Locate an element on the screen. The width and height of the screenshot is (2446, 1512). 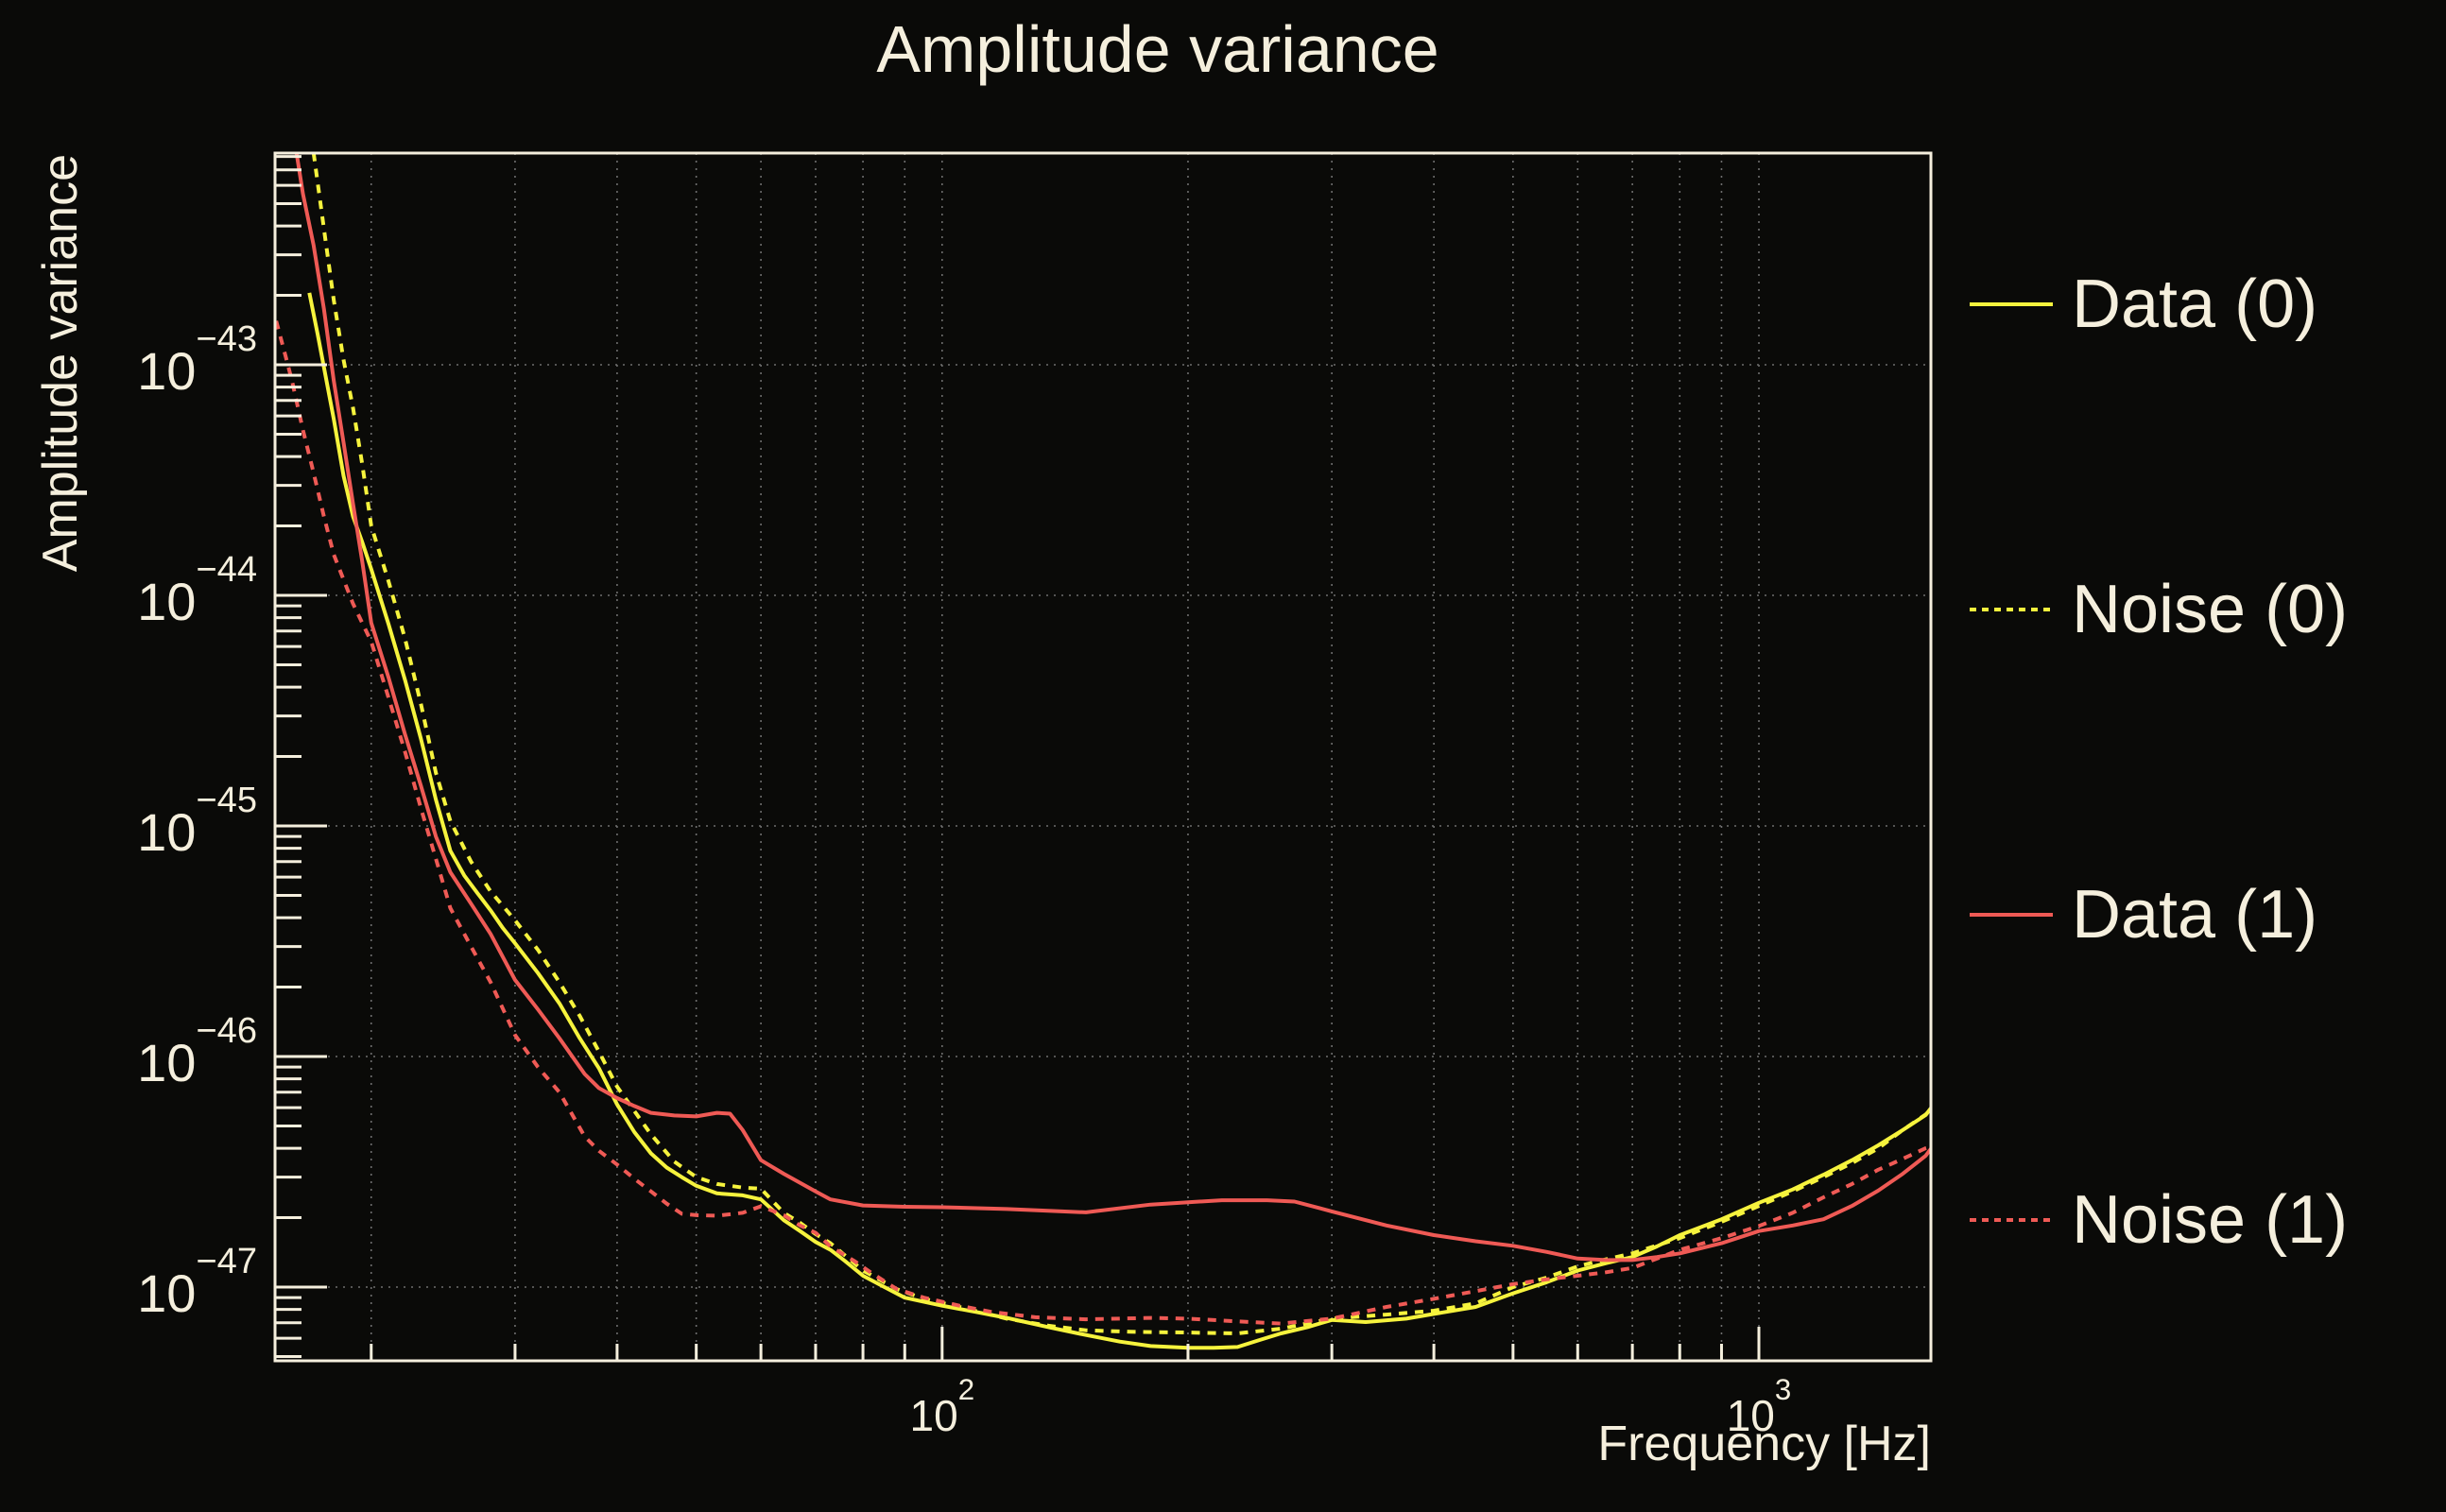
y-axis-title: Amplitude variance is located at coordinates (60, 363).